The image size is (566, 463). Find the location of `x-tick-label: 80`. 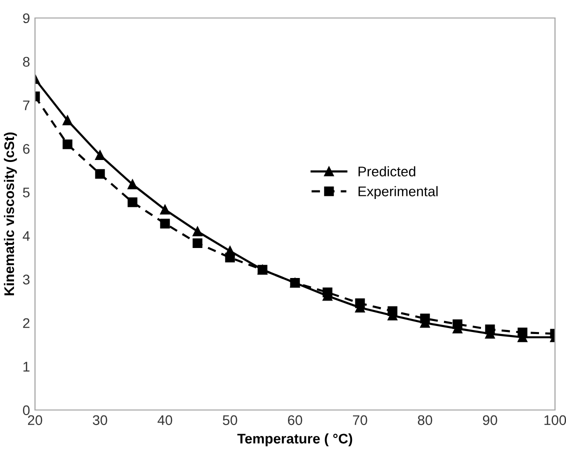

x-tick-label: 80 is located at coordinates (425, 420).